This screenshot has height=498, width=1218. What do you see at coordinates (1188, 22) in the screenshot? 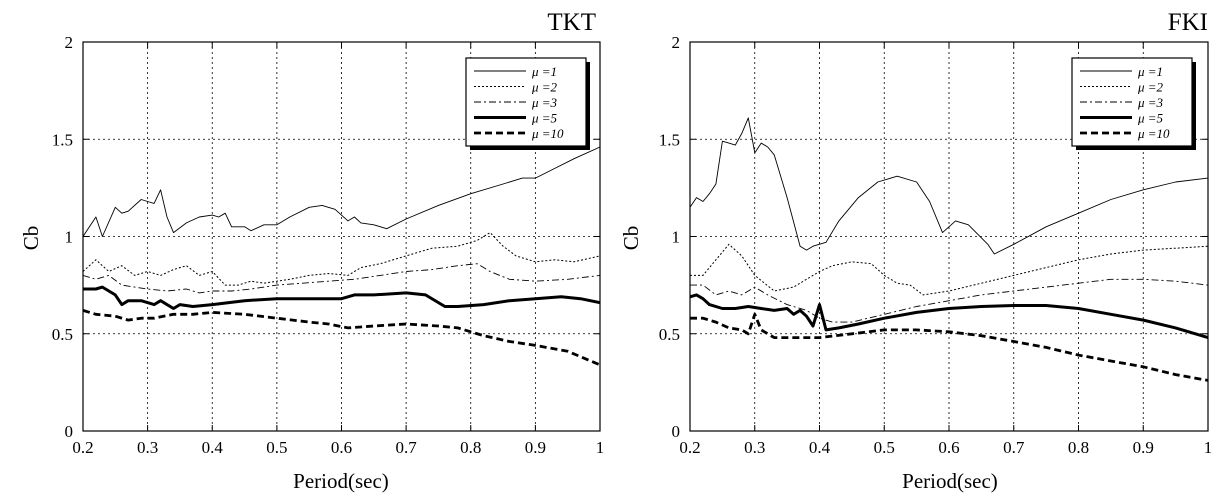
I see `chart-title: FKI` at bounding box center [1188, 22].